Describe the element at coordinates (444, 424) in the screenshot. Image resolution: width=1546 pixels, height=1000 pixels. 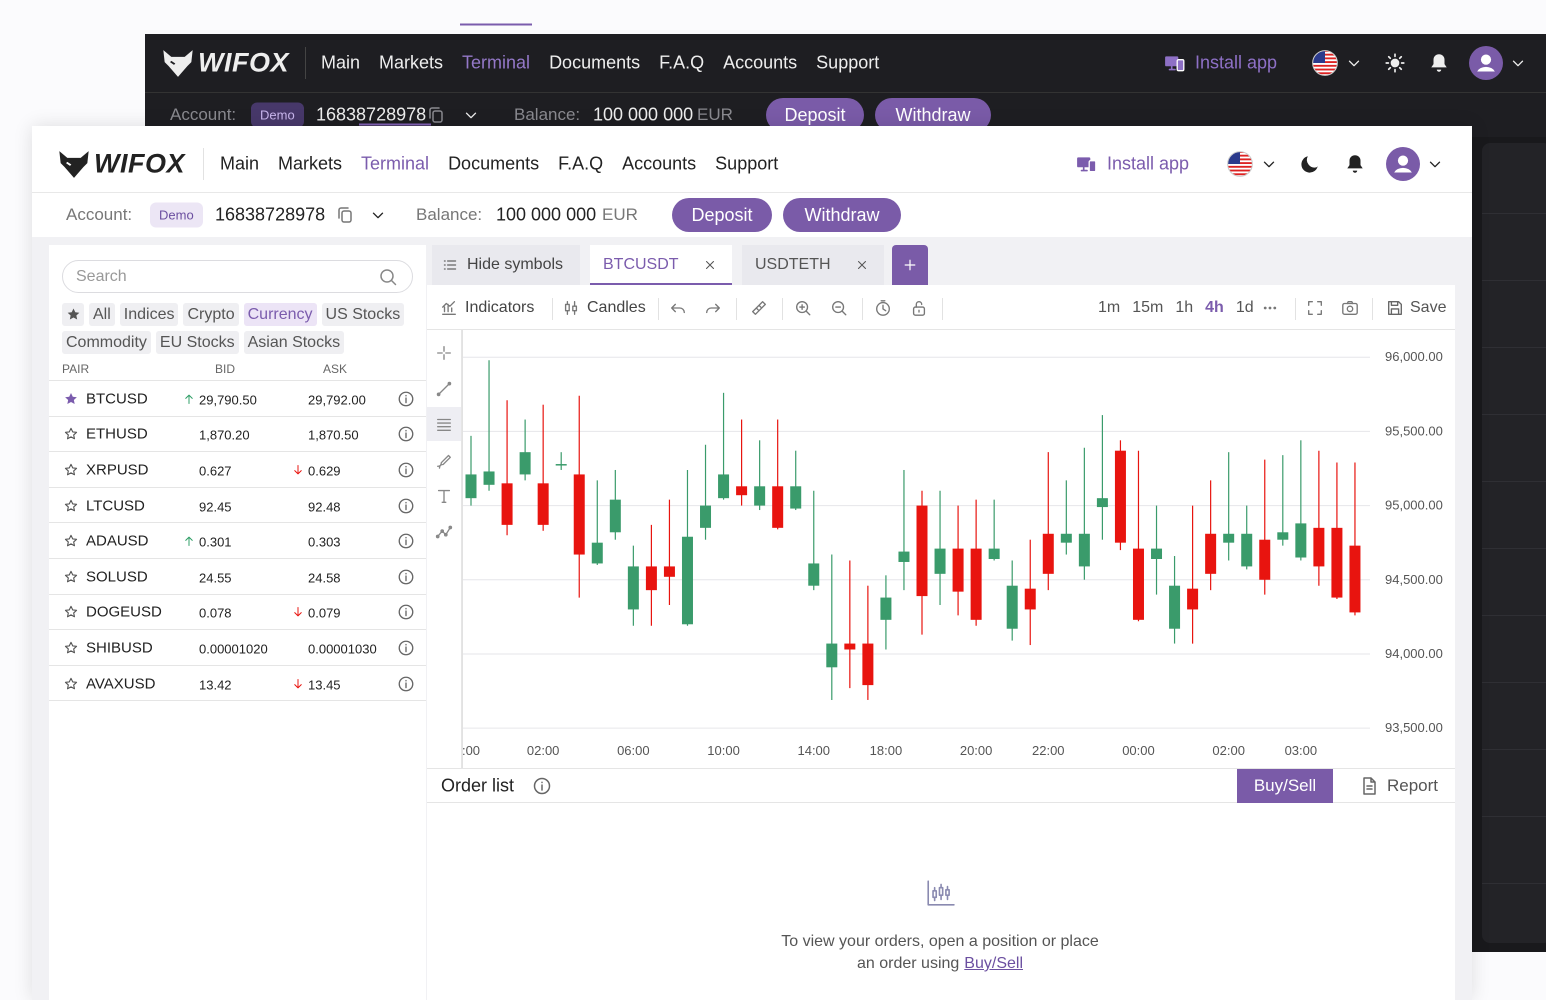
I see `tool-hlines` at that location.